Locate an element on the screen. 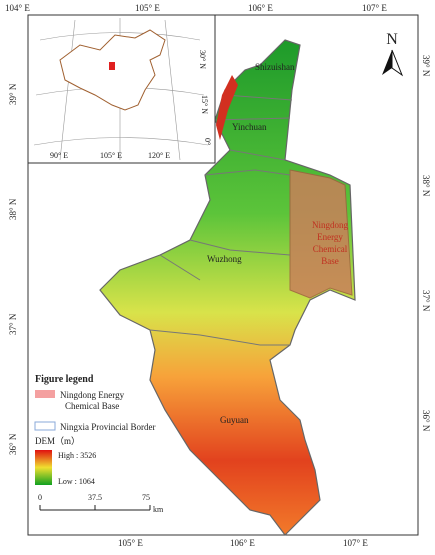 The height and width of the screenshot is (555, 435). ningdong-base is located at coordinates (321, 234).